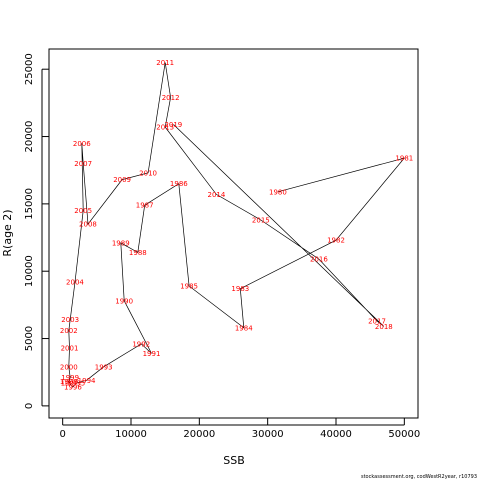 This screenshot has height=480, width=480. What do you see at coordinates (70, 348) in the screenshot?
I see `point-label-2001: 2001` at bounding box center [70, 348].